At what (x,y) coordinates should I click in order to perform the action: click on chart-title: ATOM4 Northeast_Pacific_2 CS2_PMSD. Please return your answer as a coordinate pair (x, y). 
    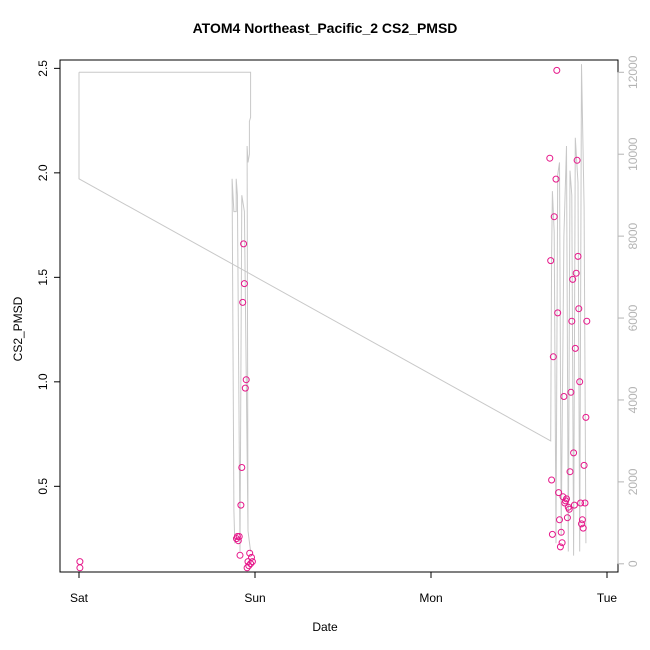
    Looking at the image, I should click on (325, 28).